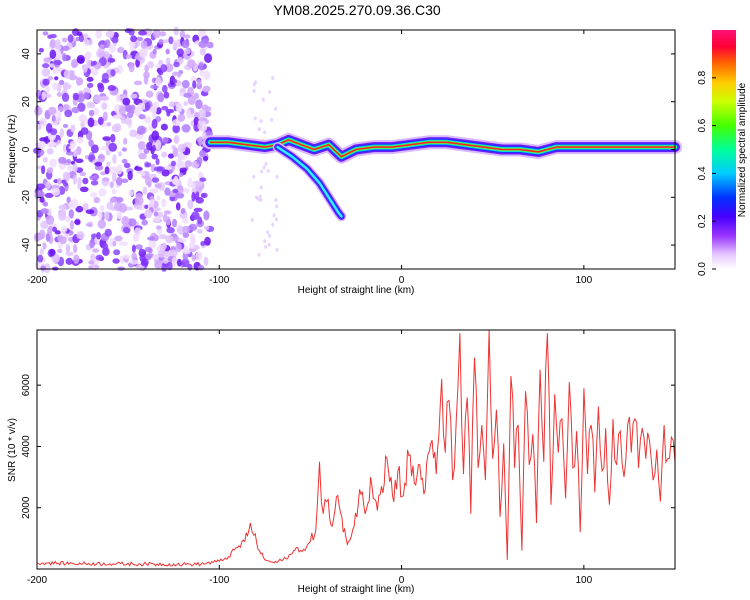 Image resolution: width=750 pixels, height=600 pixels. I want to click on spectral-branch-layer, so click(309, 181).